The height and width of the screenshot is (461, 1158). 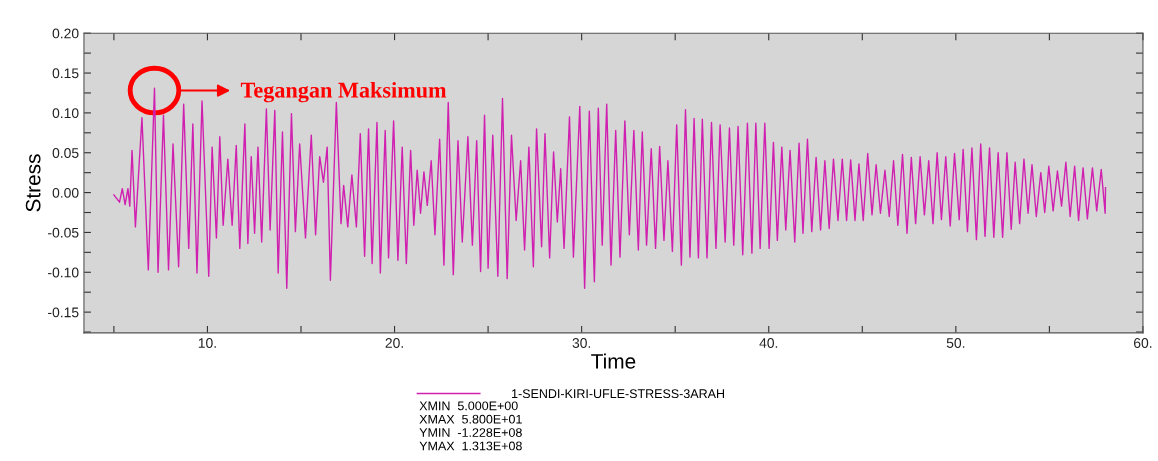 What do you see at coordinates (1143, 343) in the screenshot?
I see `x-tick-label: 60.` at bounding box center [1143, 343].